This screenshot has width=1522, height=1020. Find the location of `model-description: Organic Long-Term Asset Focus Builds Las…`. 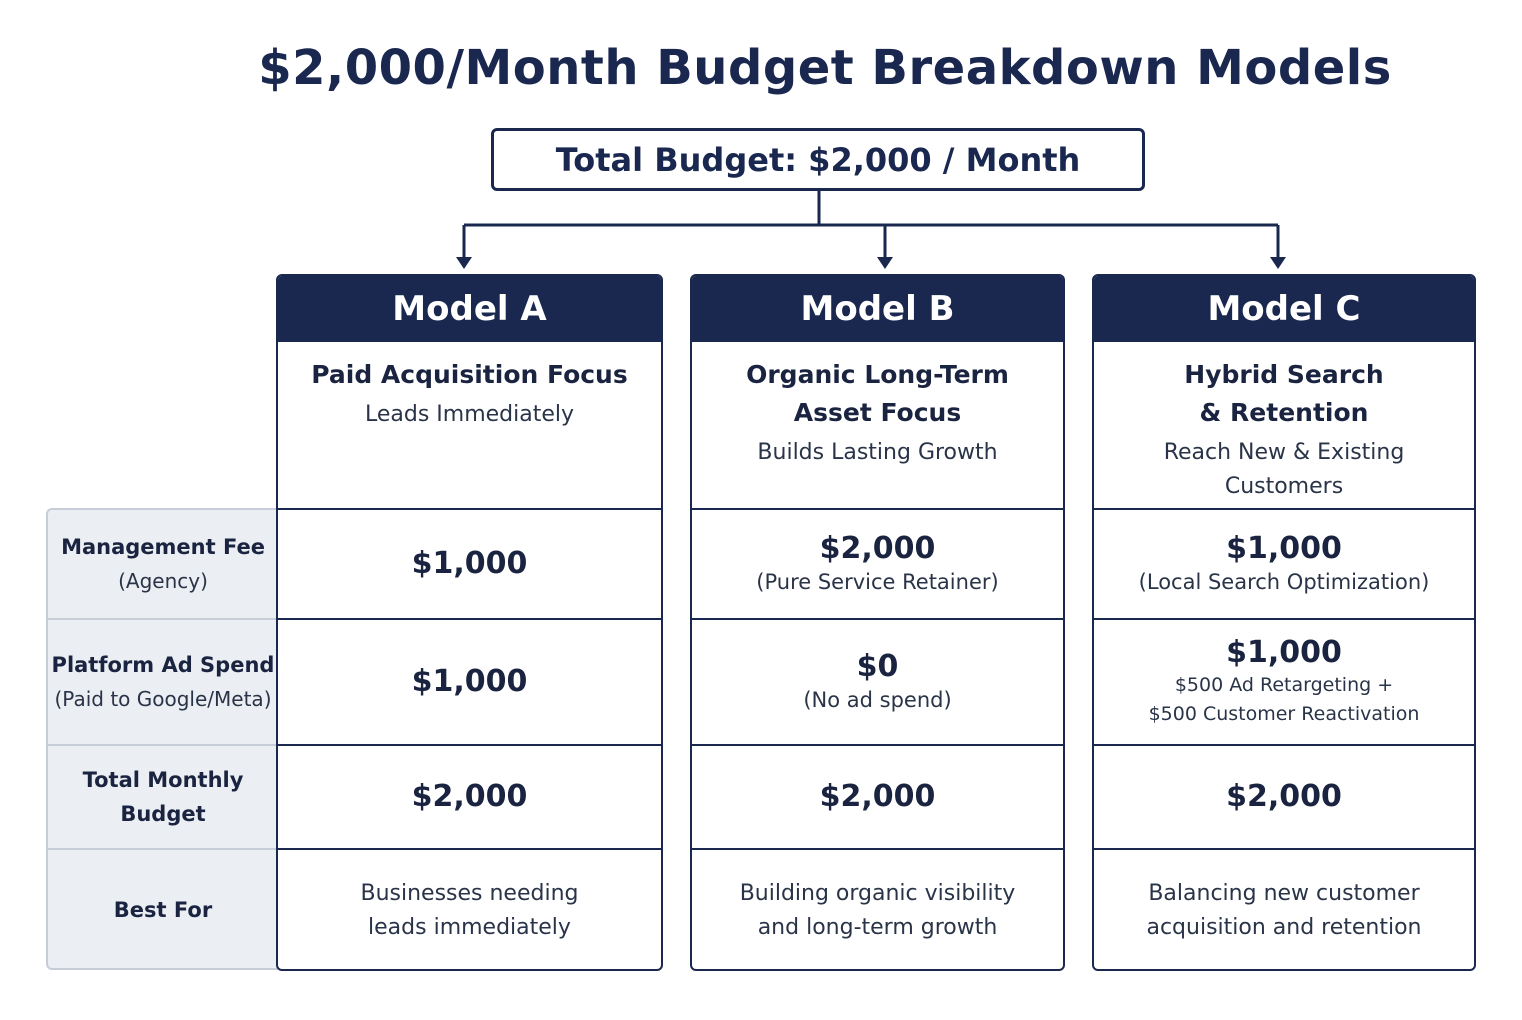

model-description: Organic Long-Term Asset Focus Builds Las… is located at coordinates (877, 425).